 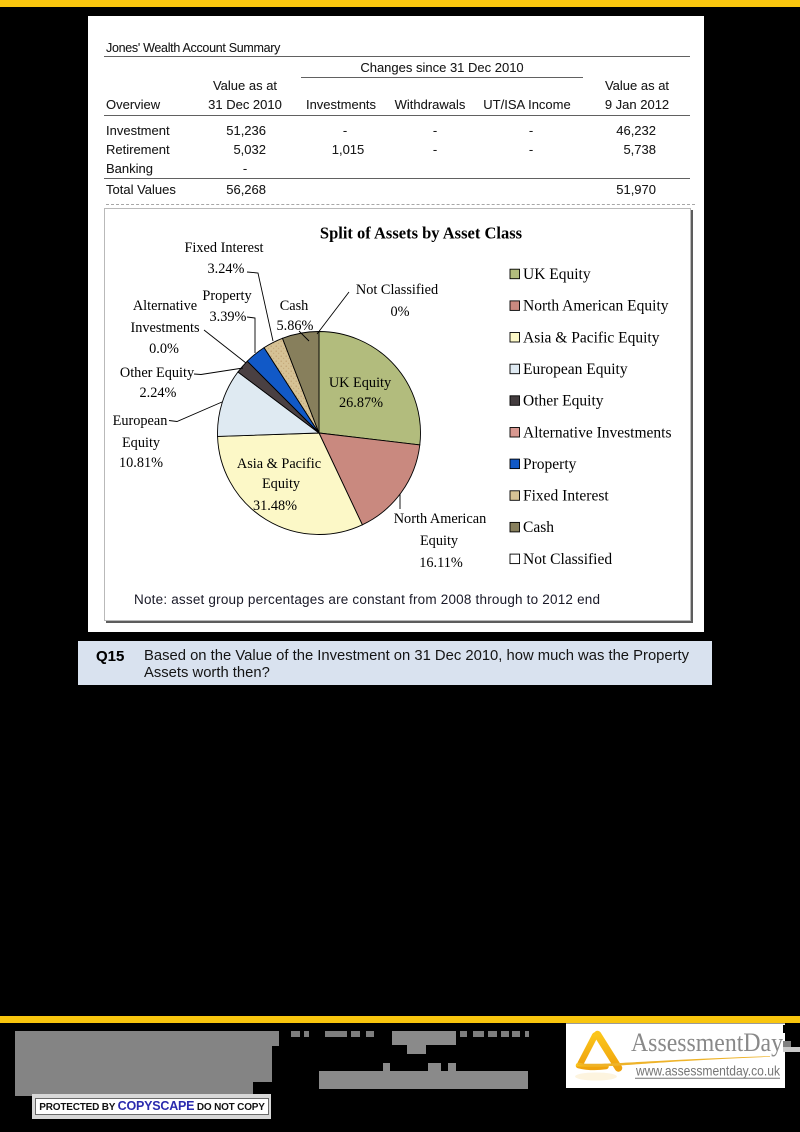 I want to click on svg-text: North American Equity, so click(x=596, y=306).